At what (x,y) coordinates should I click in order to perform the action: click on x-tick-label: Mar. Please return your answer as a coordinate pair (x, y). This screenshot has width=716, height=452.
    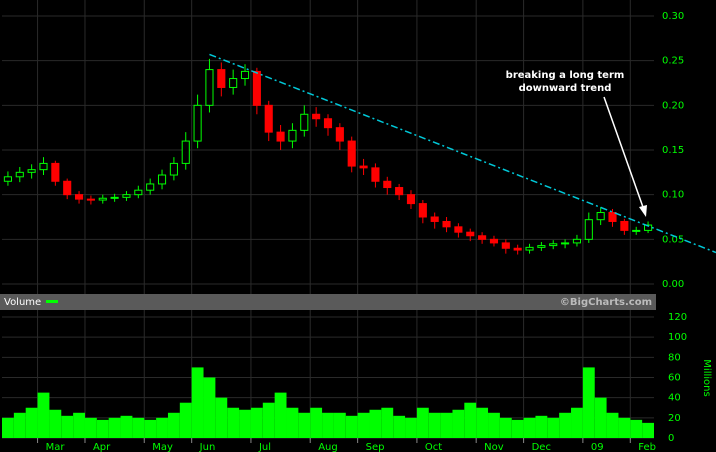
    Looking at the image, I should click on (56, 447).